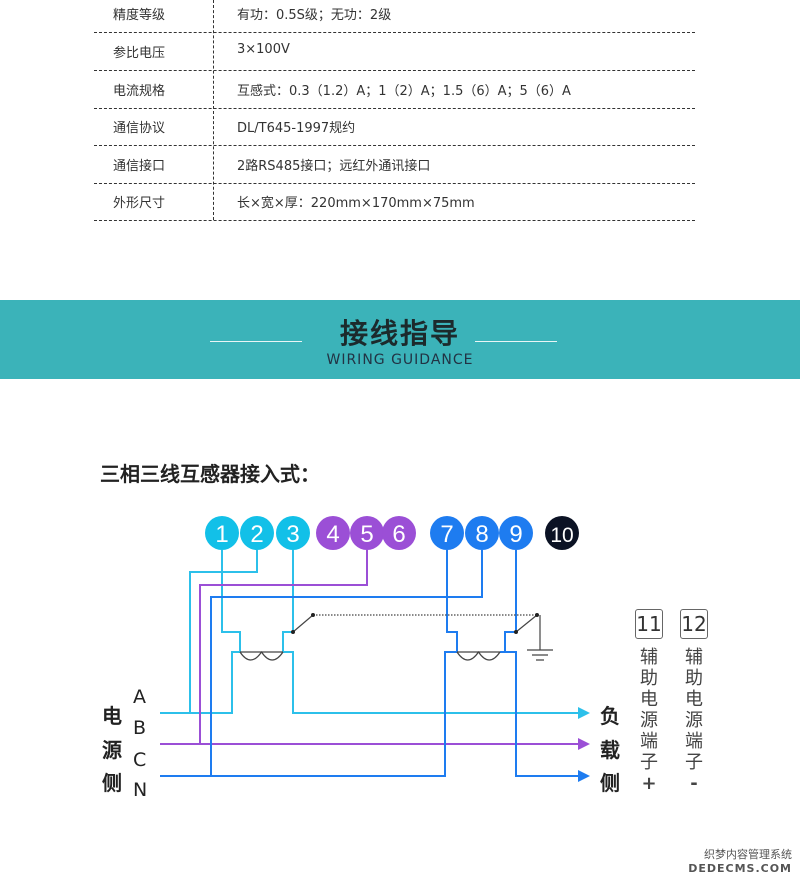  What do you see at coordinates (314, 15) in the screenshot?
I see `spec-value: 有功：0.5S级；无功：2级` at bounding box center [314, 15].